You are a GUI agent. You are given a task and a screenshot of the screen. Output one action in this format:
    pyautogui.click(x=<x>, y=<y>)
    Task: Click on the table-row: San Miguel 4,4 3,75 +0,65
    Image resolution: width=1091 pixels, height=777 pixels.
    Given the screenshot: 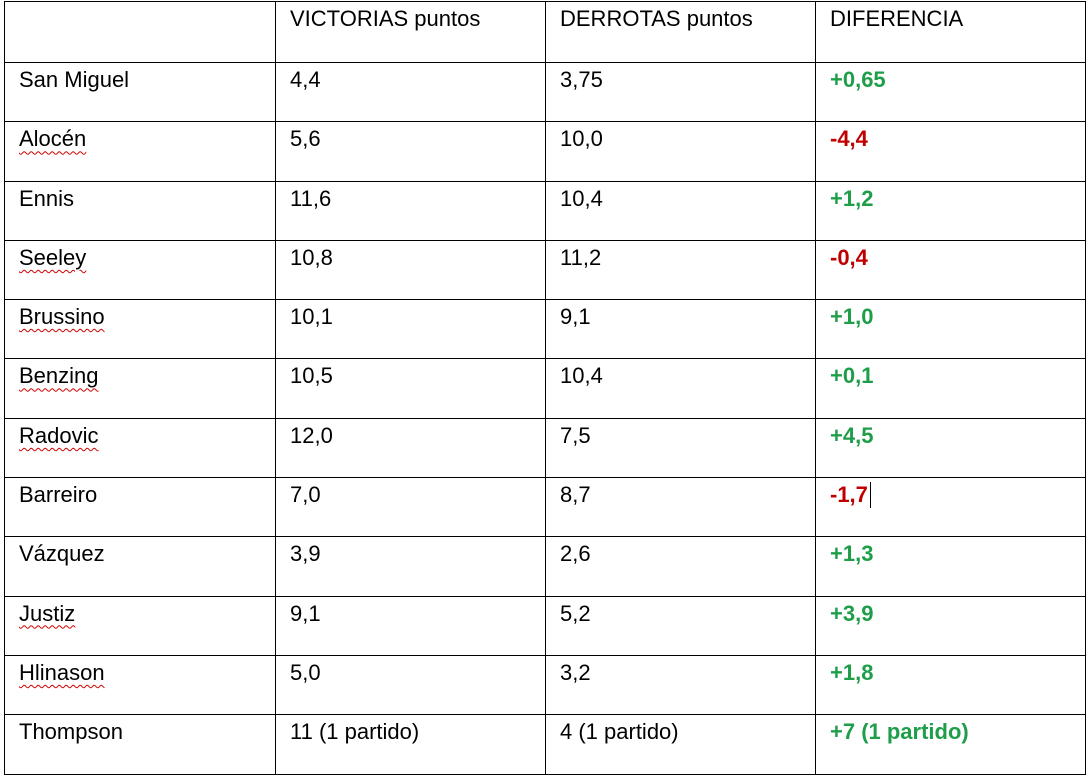 What is the action you would take?
    pyautogui.click(x=545, y=92)
    